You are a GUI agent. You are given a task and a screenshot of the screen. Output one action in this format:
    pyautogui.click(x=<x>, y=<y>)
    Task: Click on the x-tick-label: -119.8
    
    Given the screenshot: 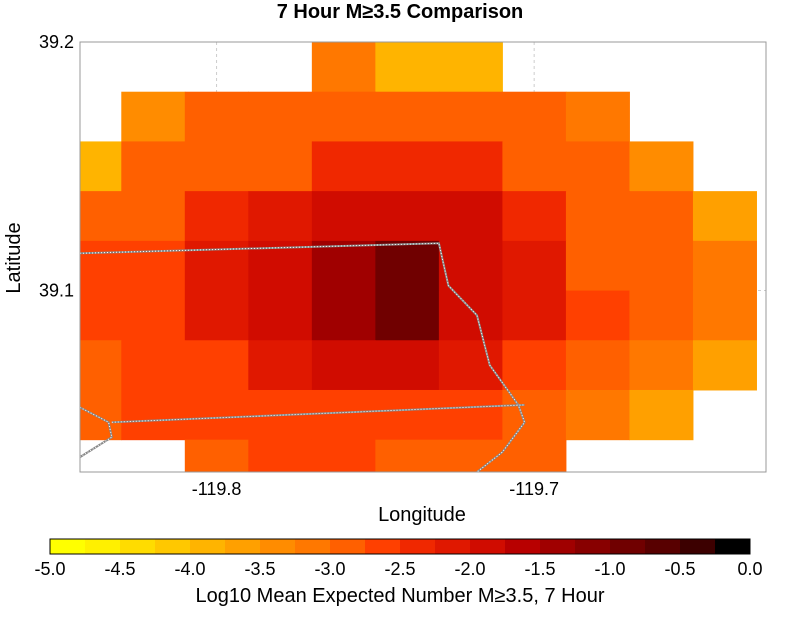 What is the action you would take?
    pyautogui.click(x=217, y=489)
    